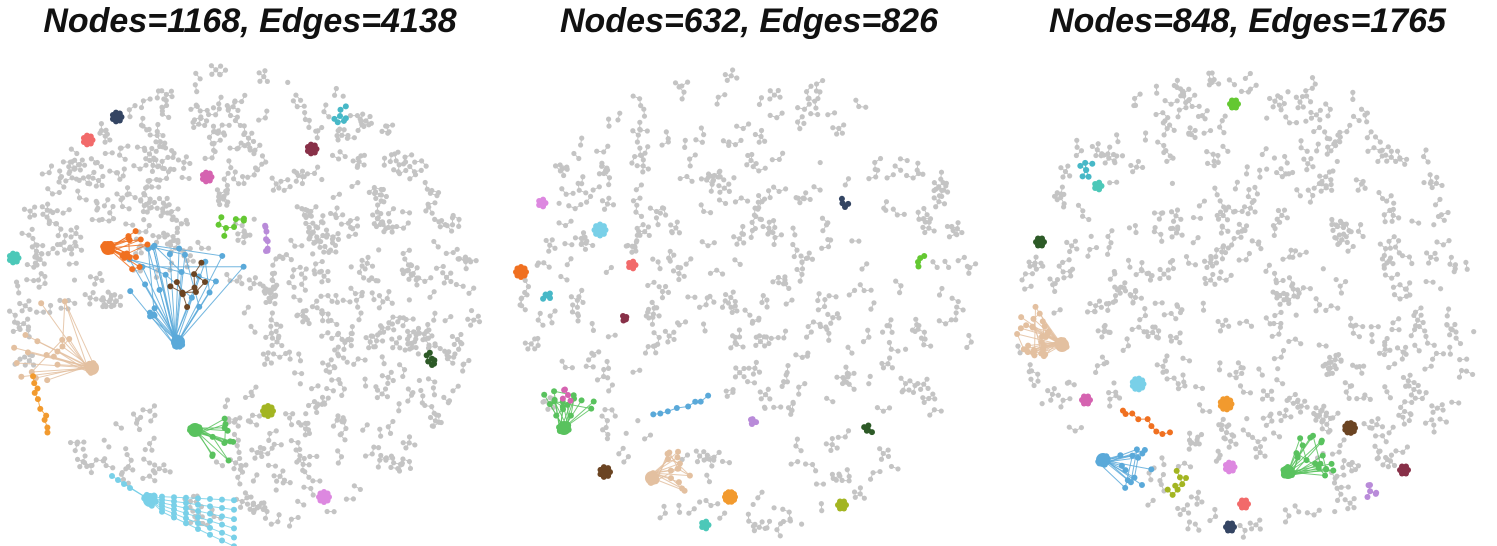  Describe the element at coordinates (566, 395) in the screenshot. I see `cluster-pink-tree` at that location.